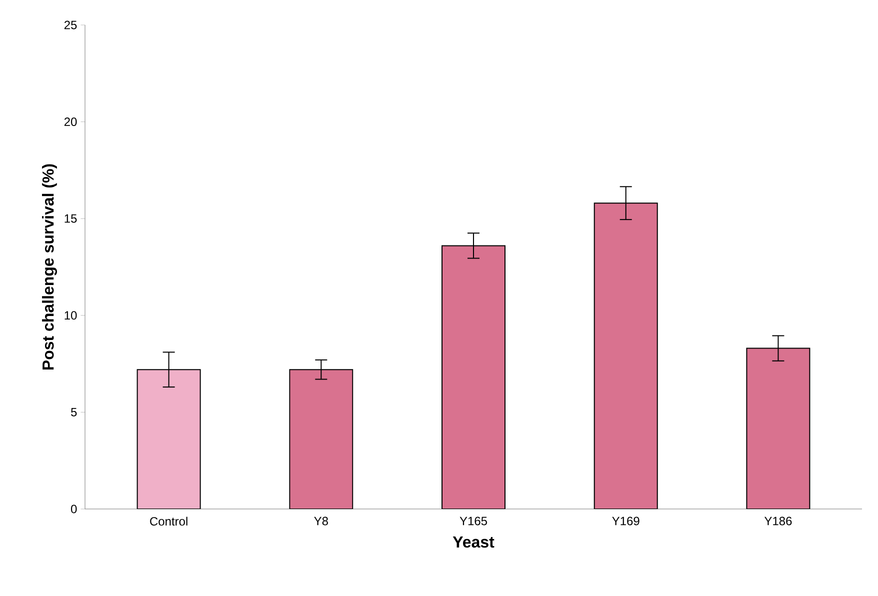 This screenshot has height=596, width=878. I want to click on y-axis-title: Post challenge survival (%), so click(49, 267).